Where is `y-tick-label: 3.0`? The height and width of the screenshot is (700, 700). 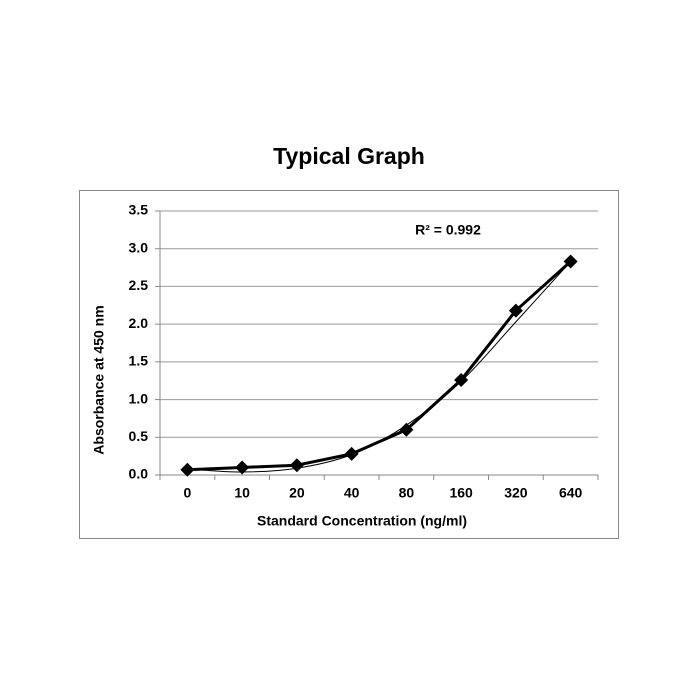 y-tick-label: 3.0 is located at coordinates (139, 247).